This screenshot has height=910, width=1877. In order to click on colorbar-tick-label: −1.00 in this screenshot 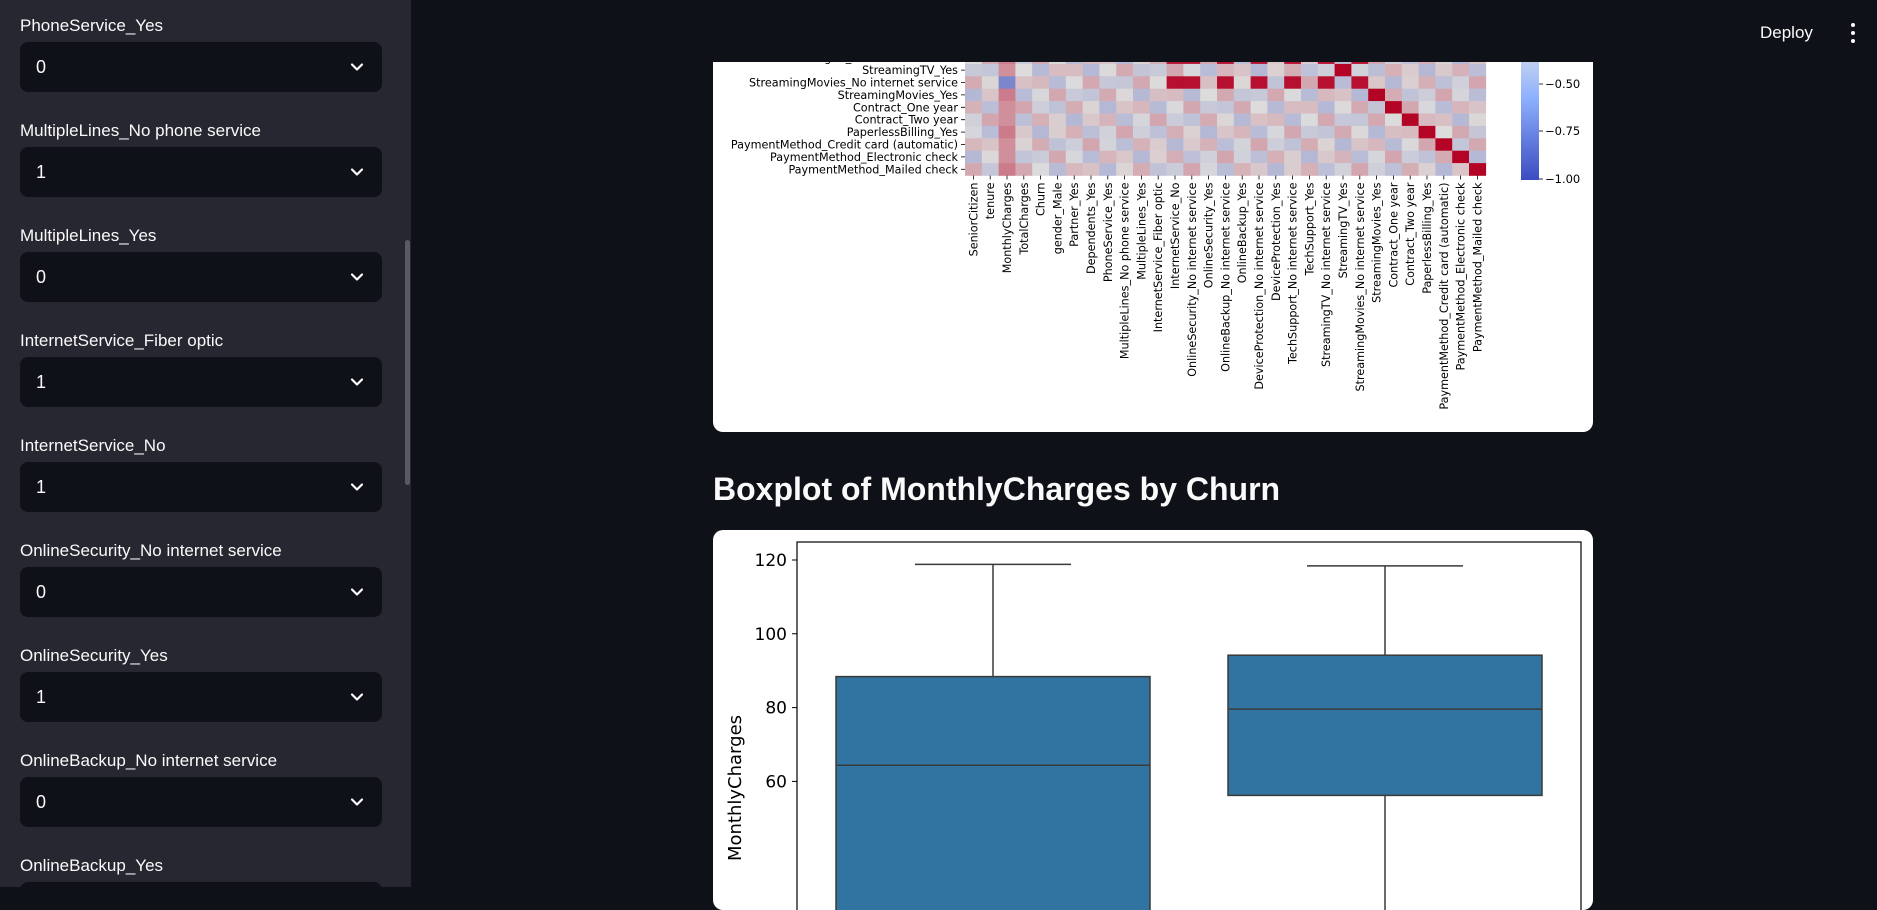, I will do `click(1562, 179)`.